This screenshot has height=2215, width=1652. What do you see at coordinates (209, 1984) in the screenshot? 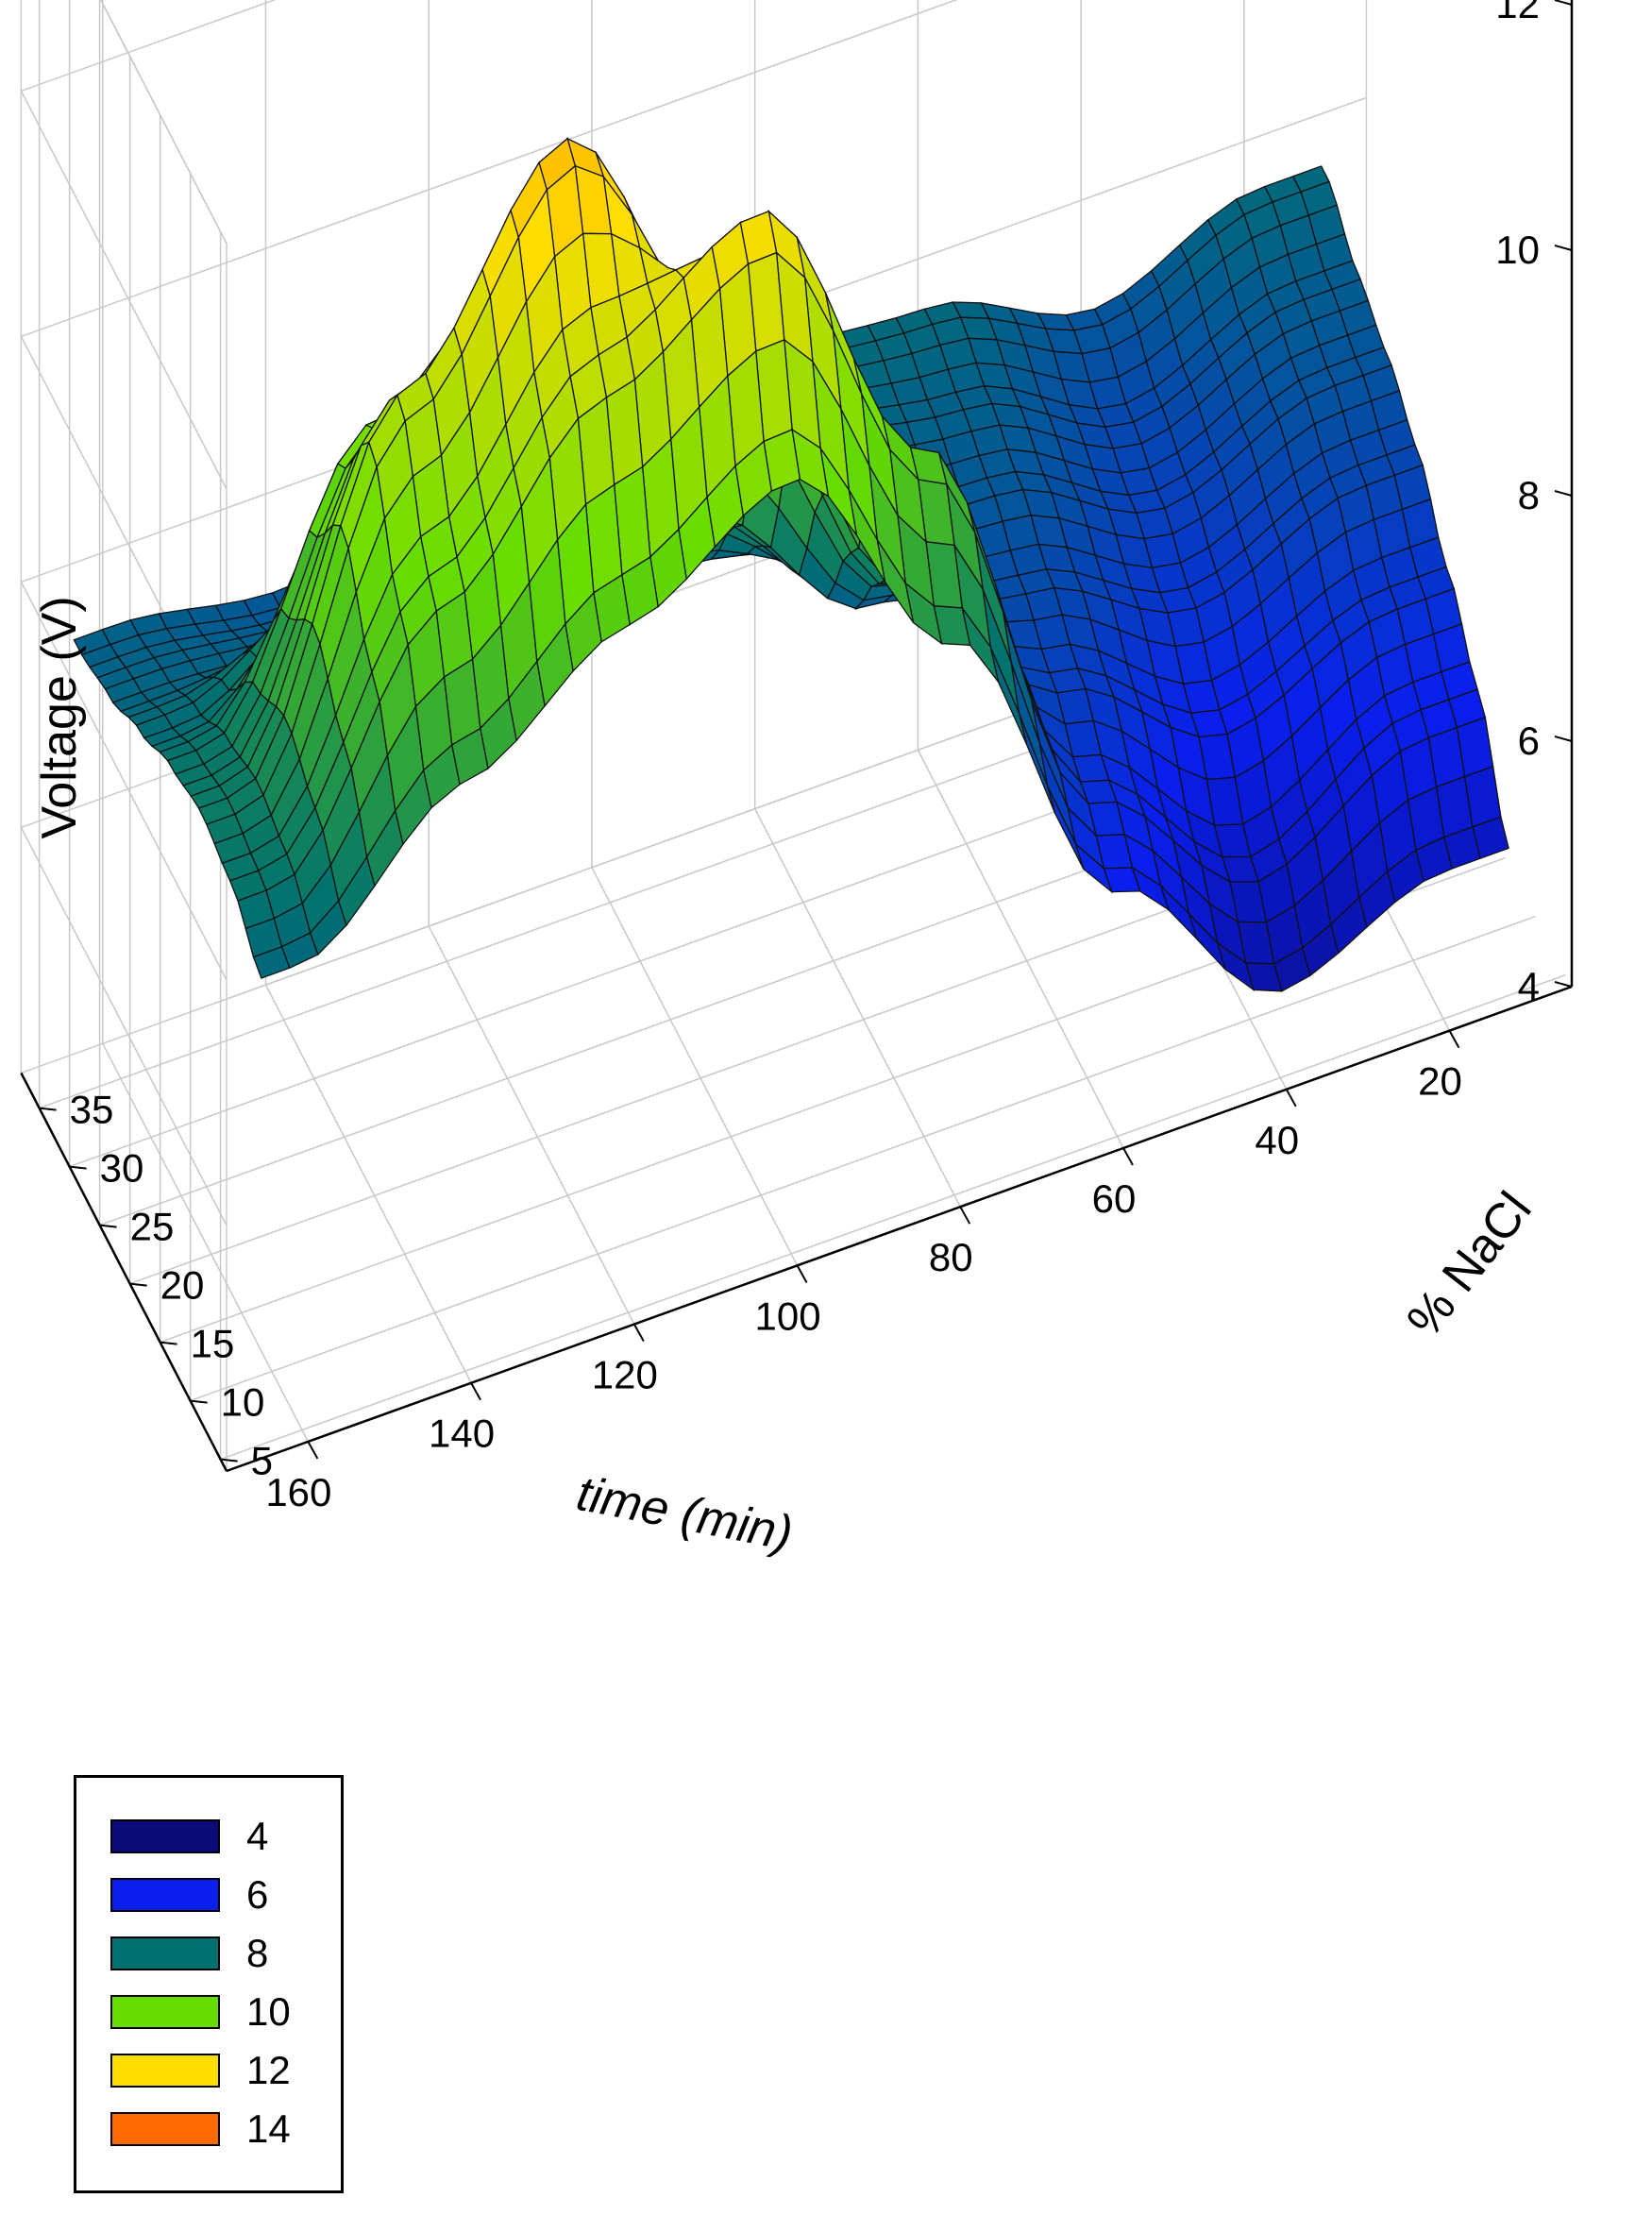
I see `legend: 4 6 8 10 12 14` at bounding box center [209, 1984].